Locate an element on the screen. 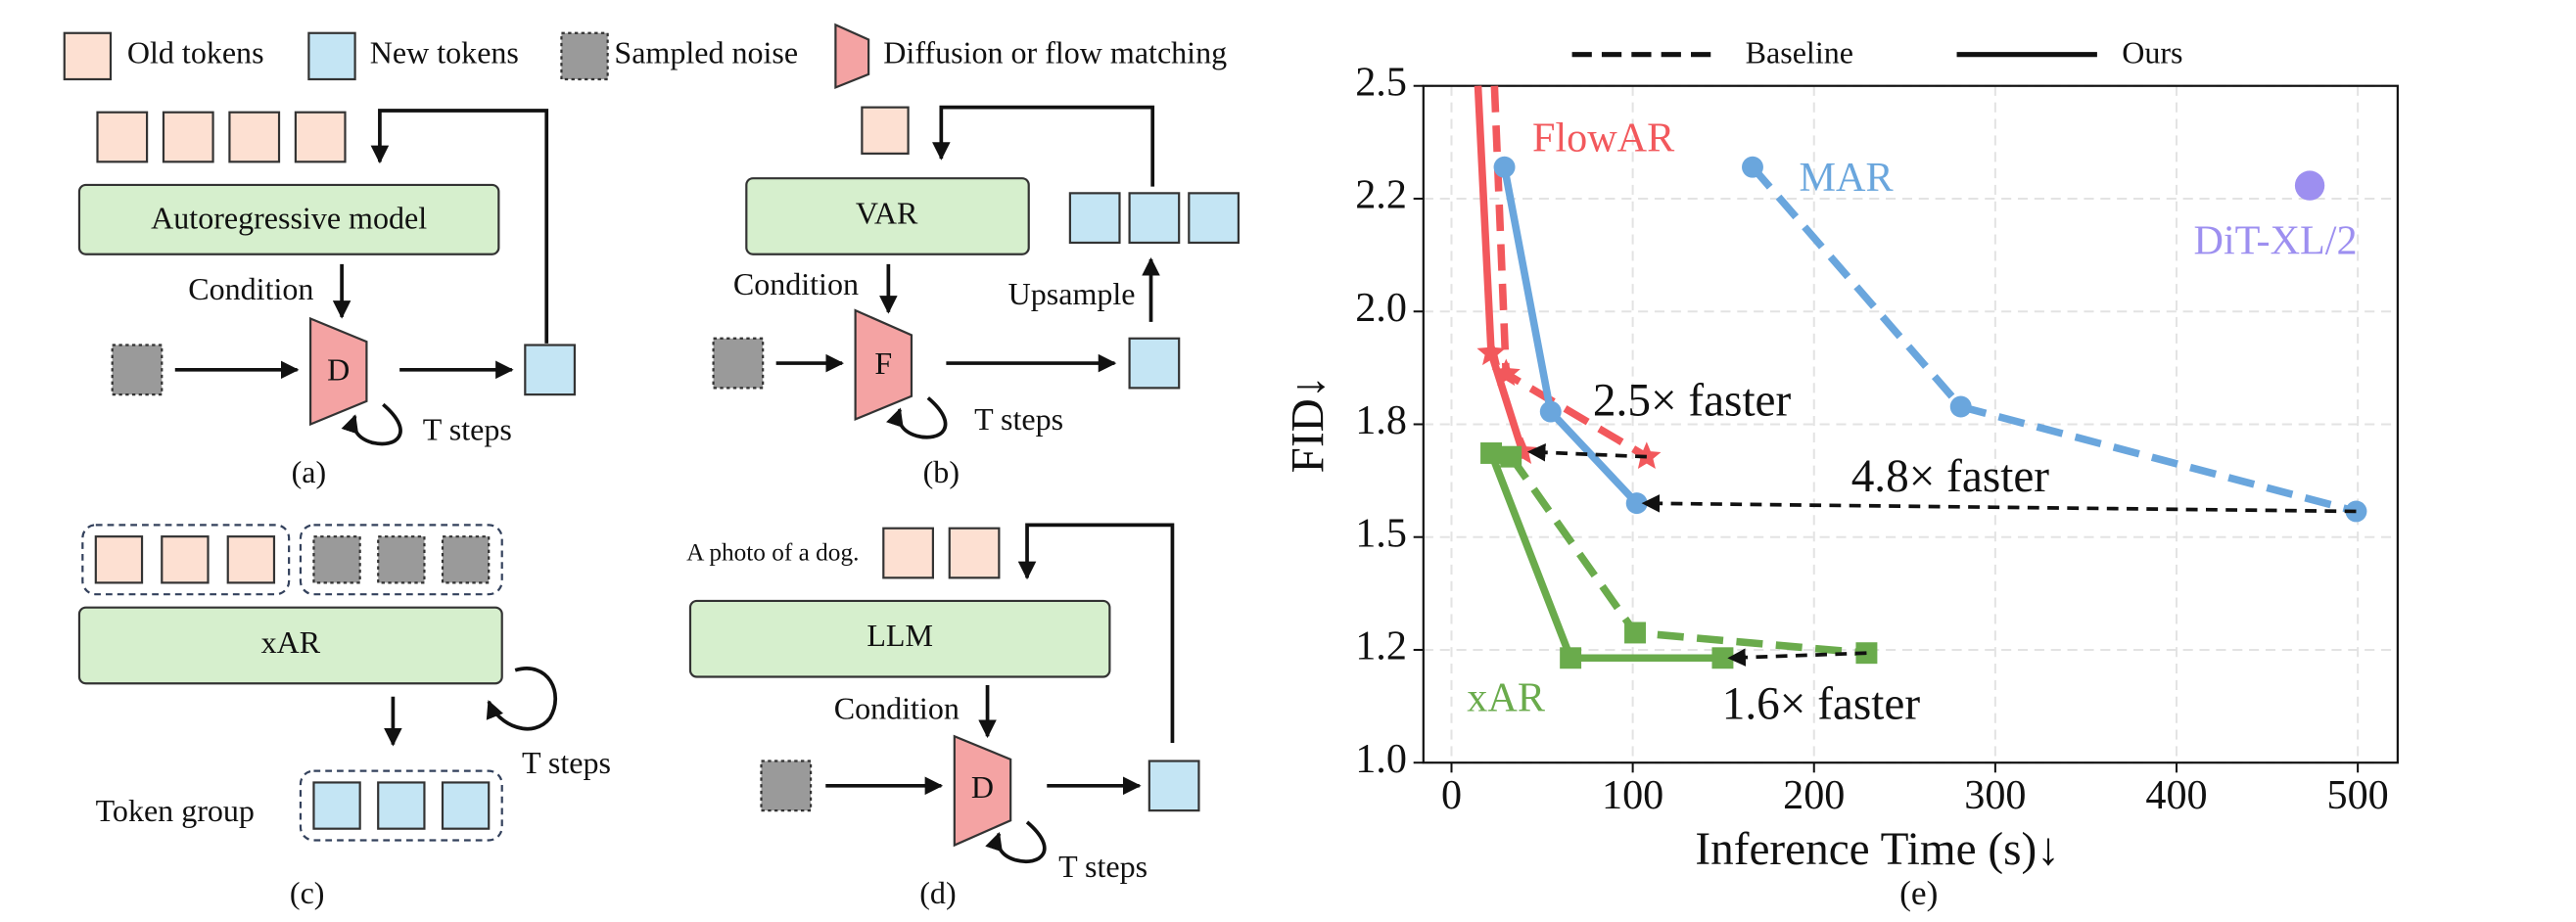  panel-b: VAR Upsample Condition F T steps (b) is located at coordinates (976, 297).